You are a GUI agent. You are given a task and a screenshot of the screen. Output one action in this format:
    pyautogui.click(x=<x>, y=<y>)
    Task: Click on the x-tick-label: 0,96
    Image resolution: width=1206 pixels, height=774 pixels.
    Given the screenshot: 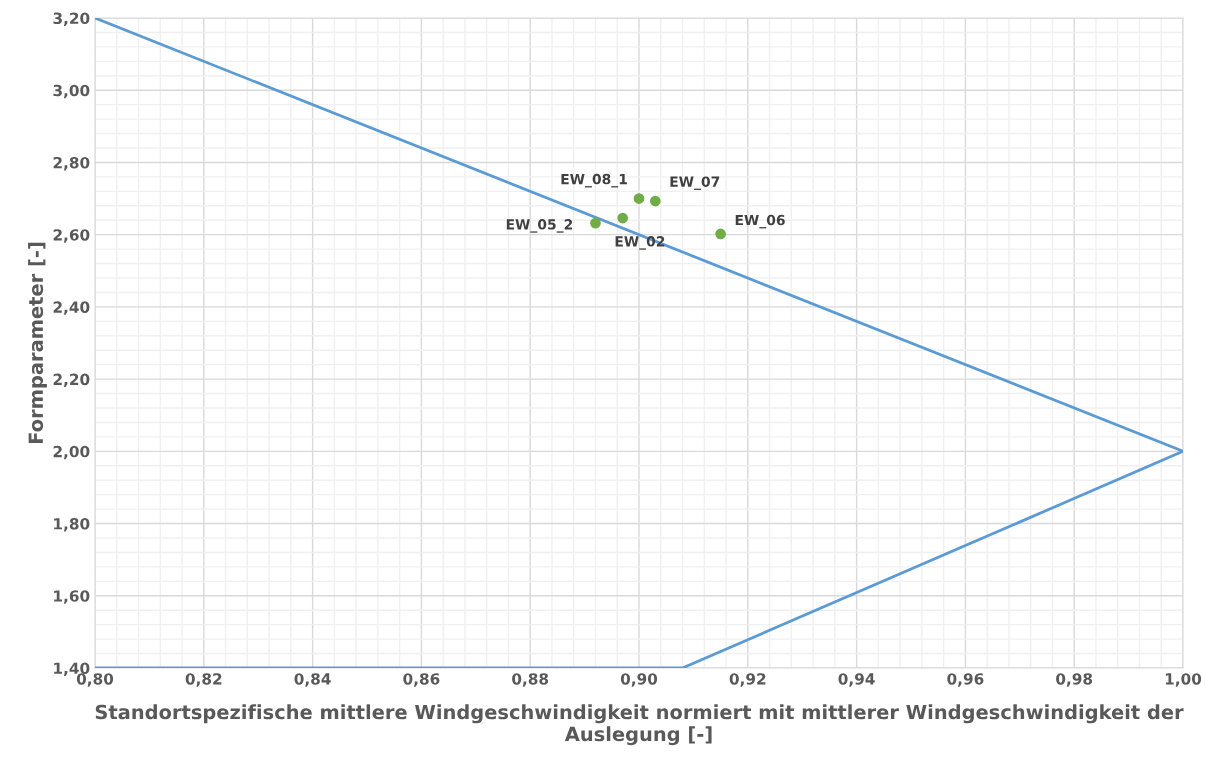 What is the action you would take?
    pyautogui.click(x=965, y=680)
    